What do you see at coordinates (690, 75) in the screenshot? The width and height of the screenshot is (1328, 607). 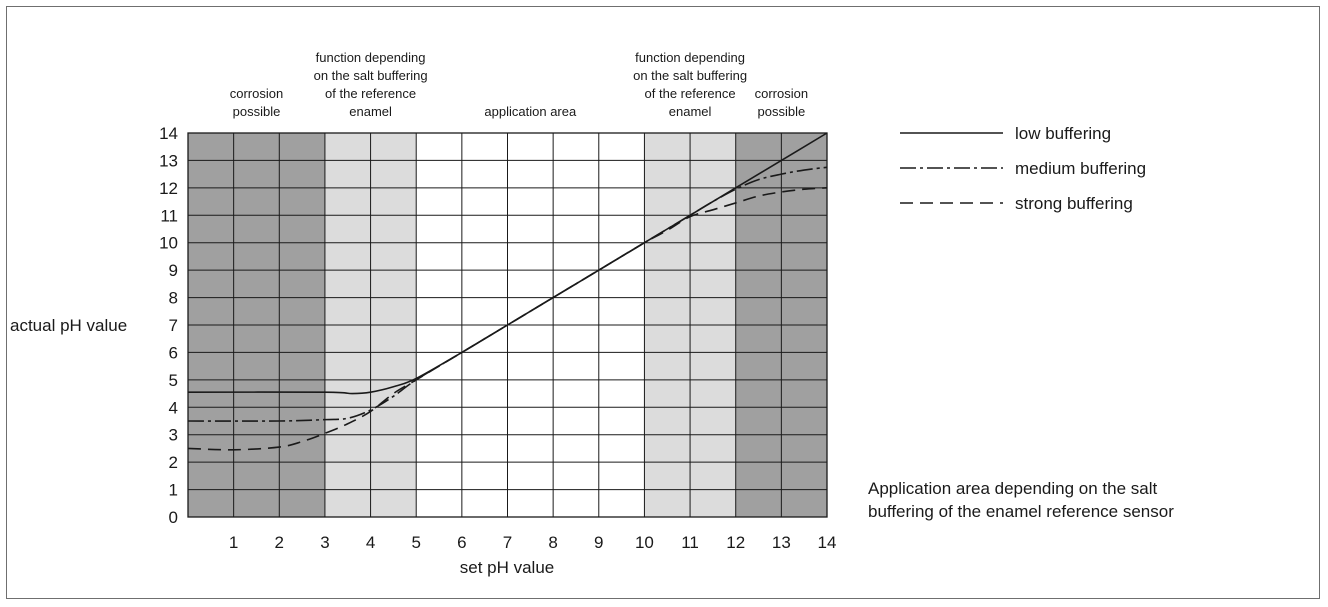 I see `zone-label-3-1: on the salt buffering` at bounding box center [690, 75].